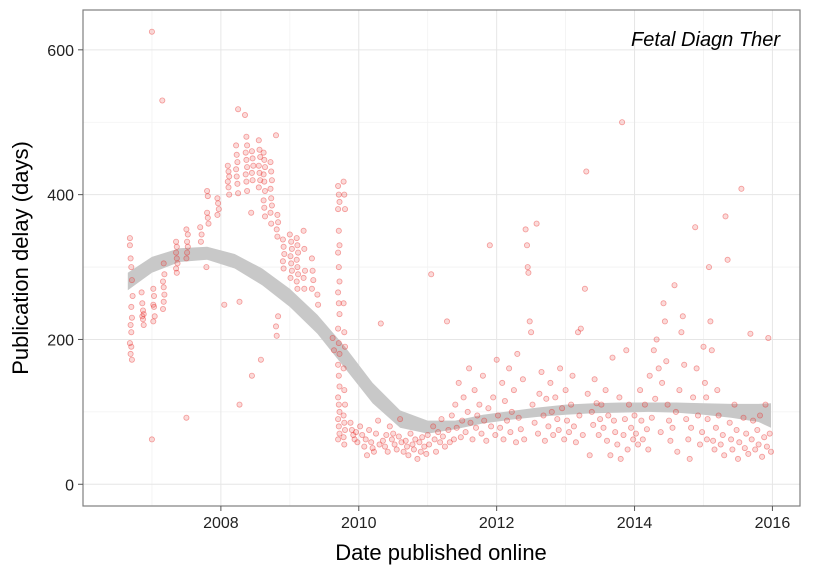  What do you see at coordinates (497, 523) in the screenshot?
I see `x-tick-label: 2012` at bounding box center [497, 523].